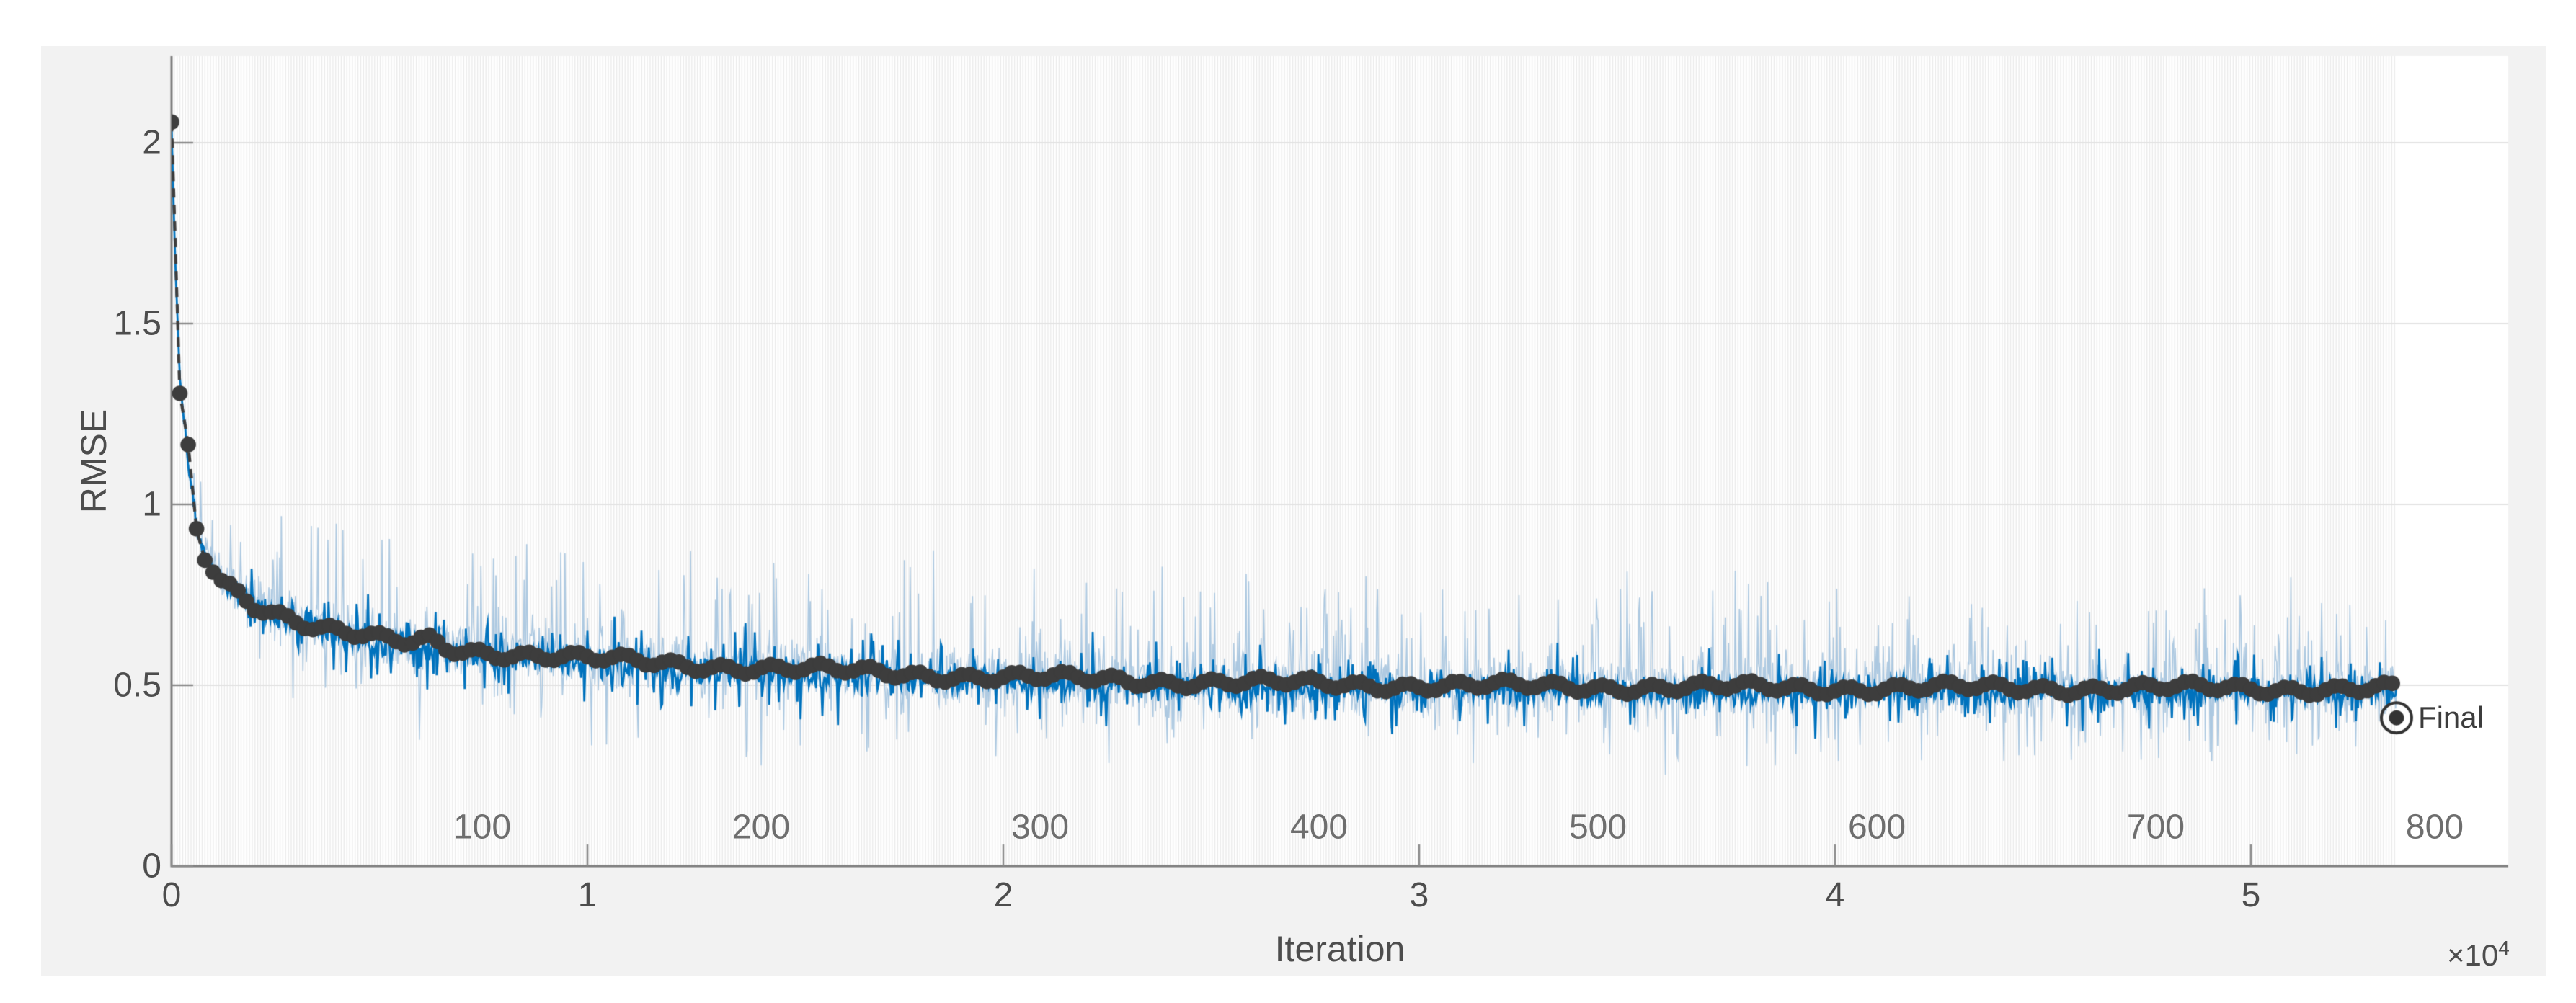 This screenshot has height=1003, width=2576. Describe the element at coordinates (2450, 717) in the screenshot. I see `final-marker-label: Final` at that location.